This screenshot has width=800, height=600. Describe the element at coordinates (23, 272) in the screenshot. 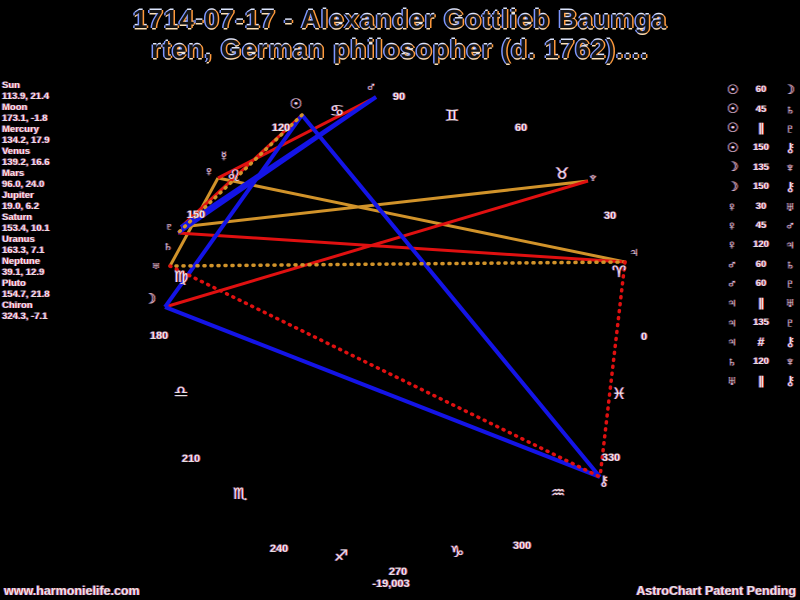

I see `planet-values-neptune: 39.1, 12.9` at that location.